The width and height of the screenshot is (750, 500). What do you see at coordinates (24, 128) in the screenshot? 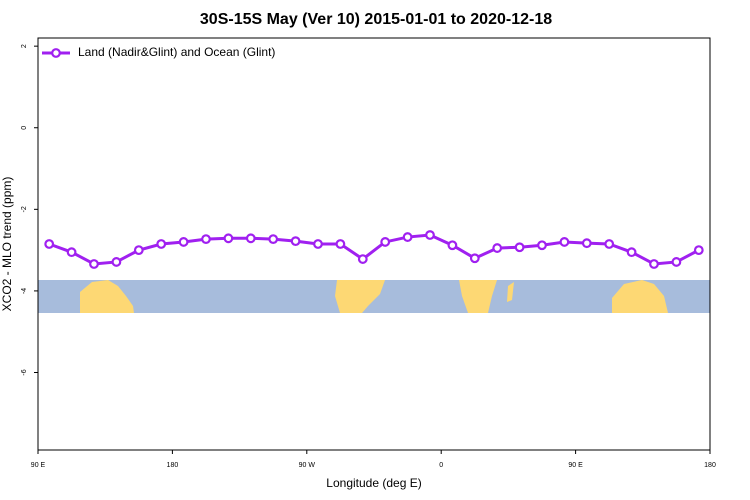
I see `y-tick-label: 0` at bounding box center [24, 128].